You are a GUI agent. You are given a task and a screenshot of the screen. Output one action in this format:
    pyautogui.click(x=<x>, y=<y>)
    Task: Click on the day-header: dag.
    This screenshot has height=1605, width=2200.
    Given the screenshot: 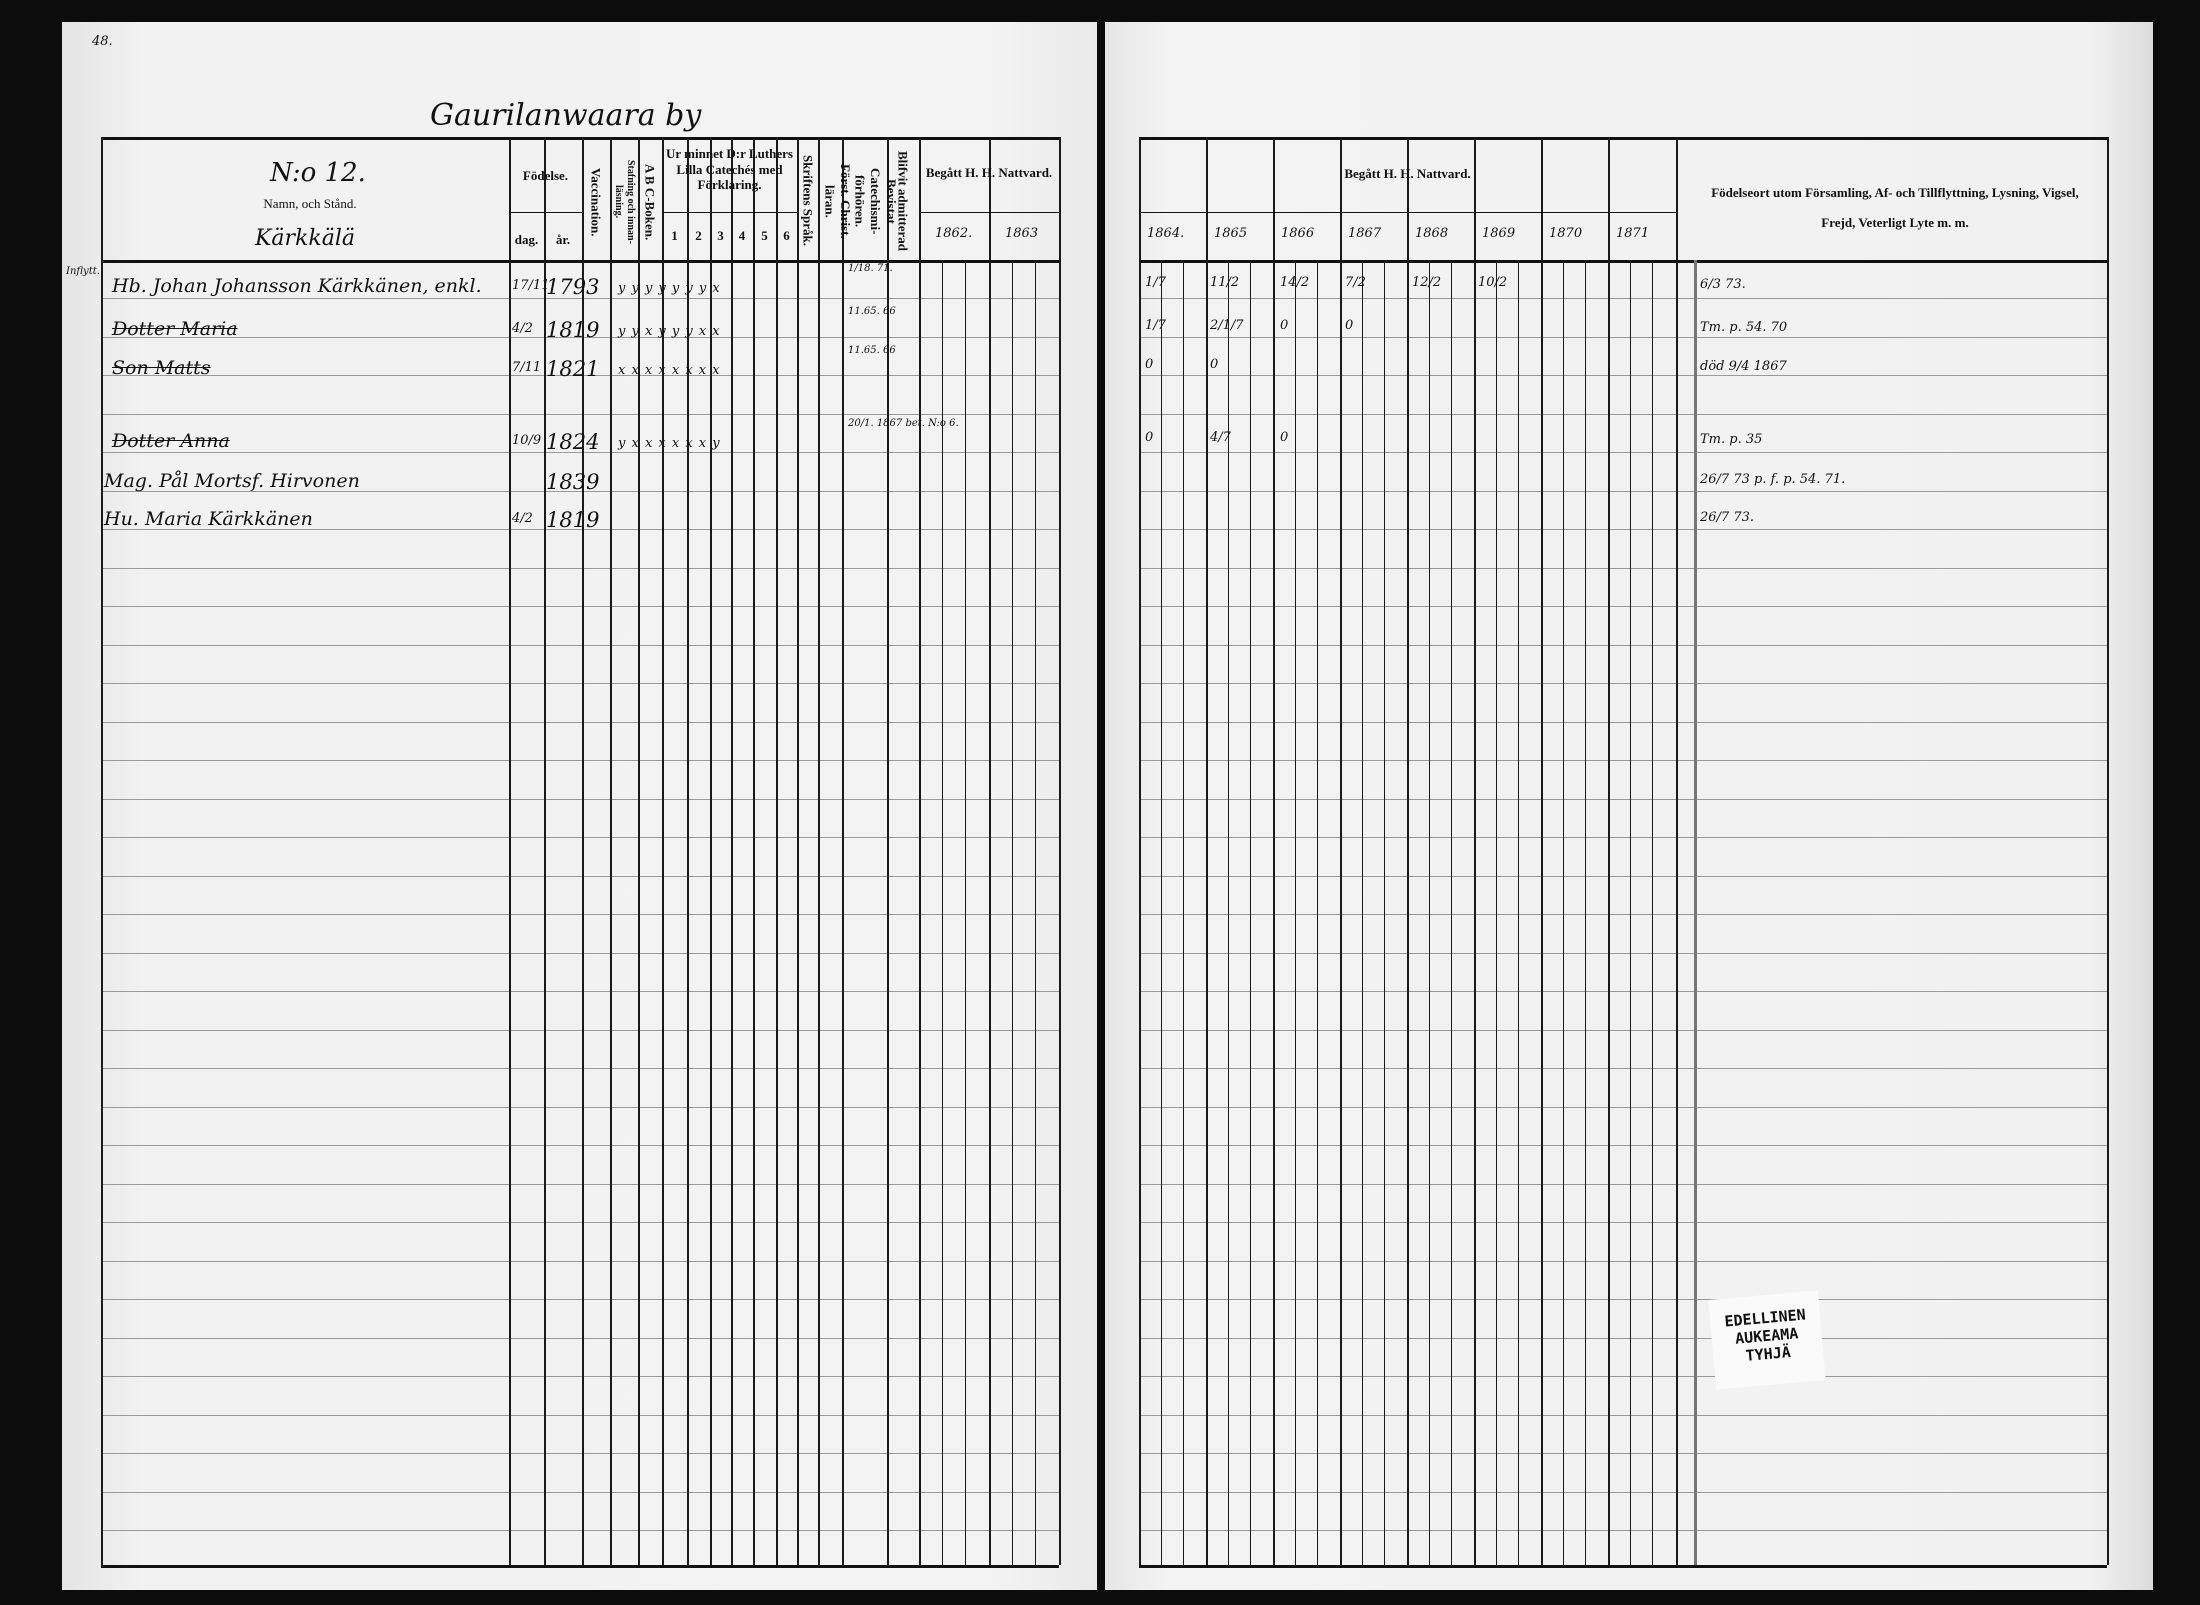 What is the action you would take?
    pyautogui.click(x=526, y=239)
    